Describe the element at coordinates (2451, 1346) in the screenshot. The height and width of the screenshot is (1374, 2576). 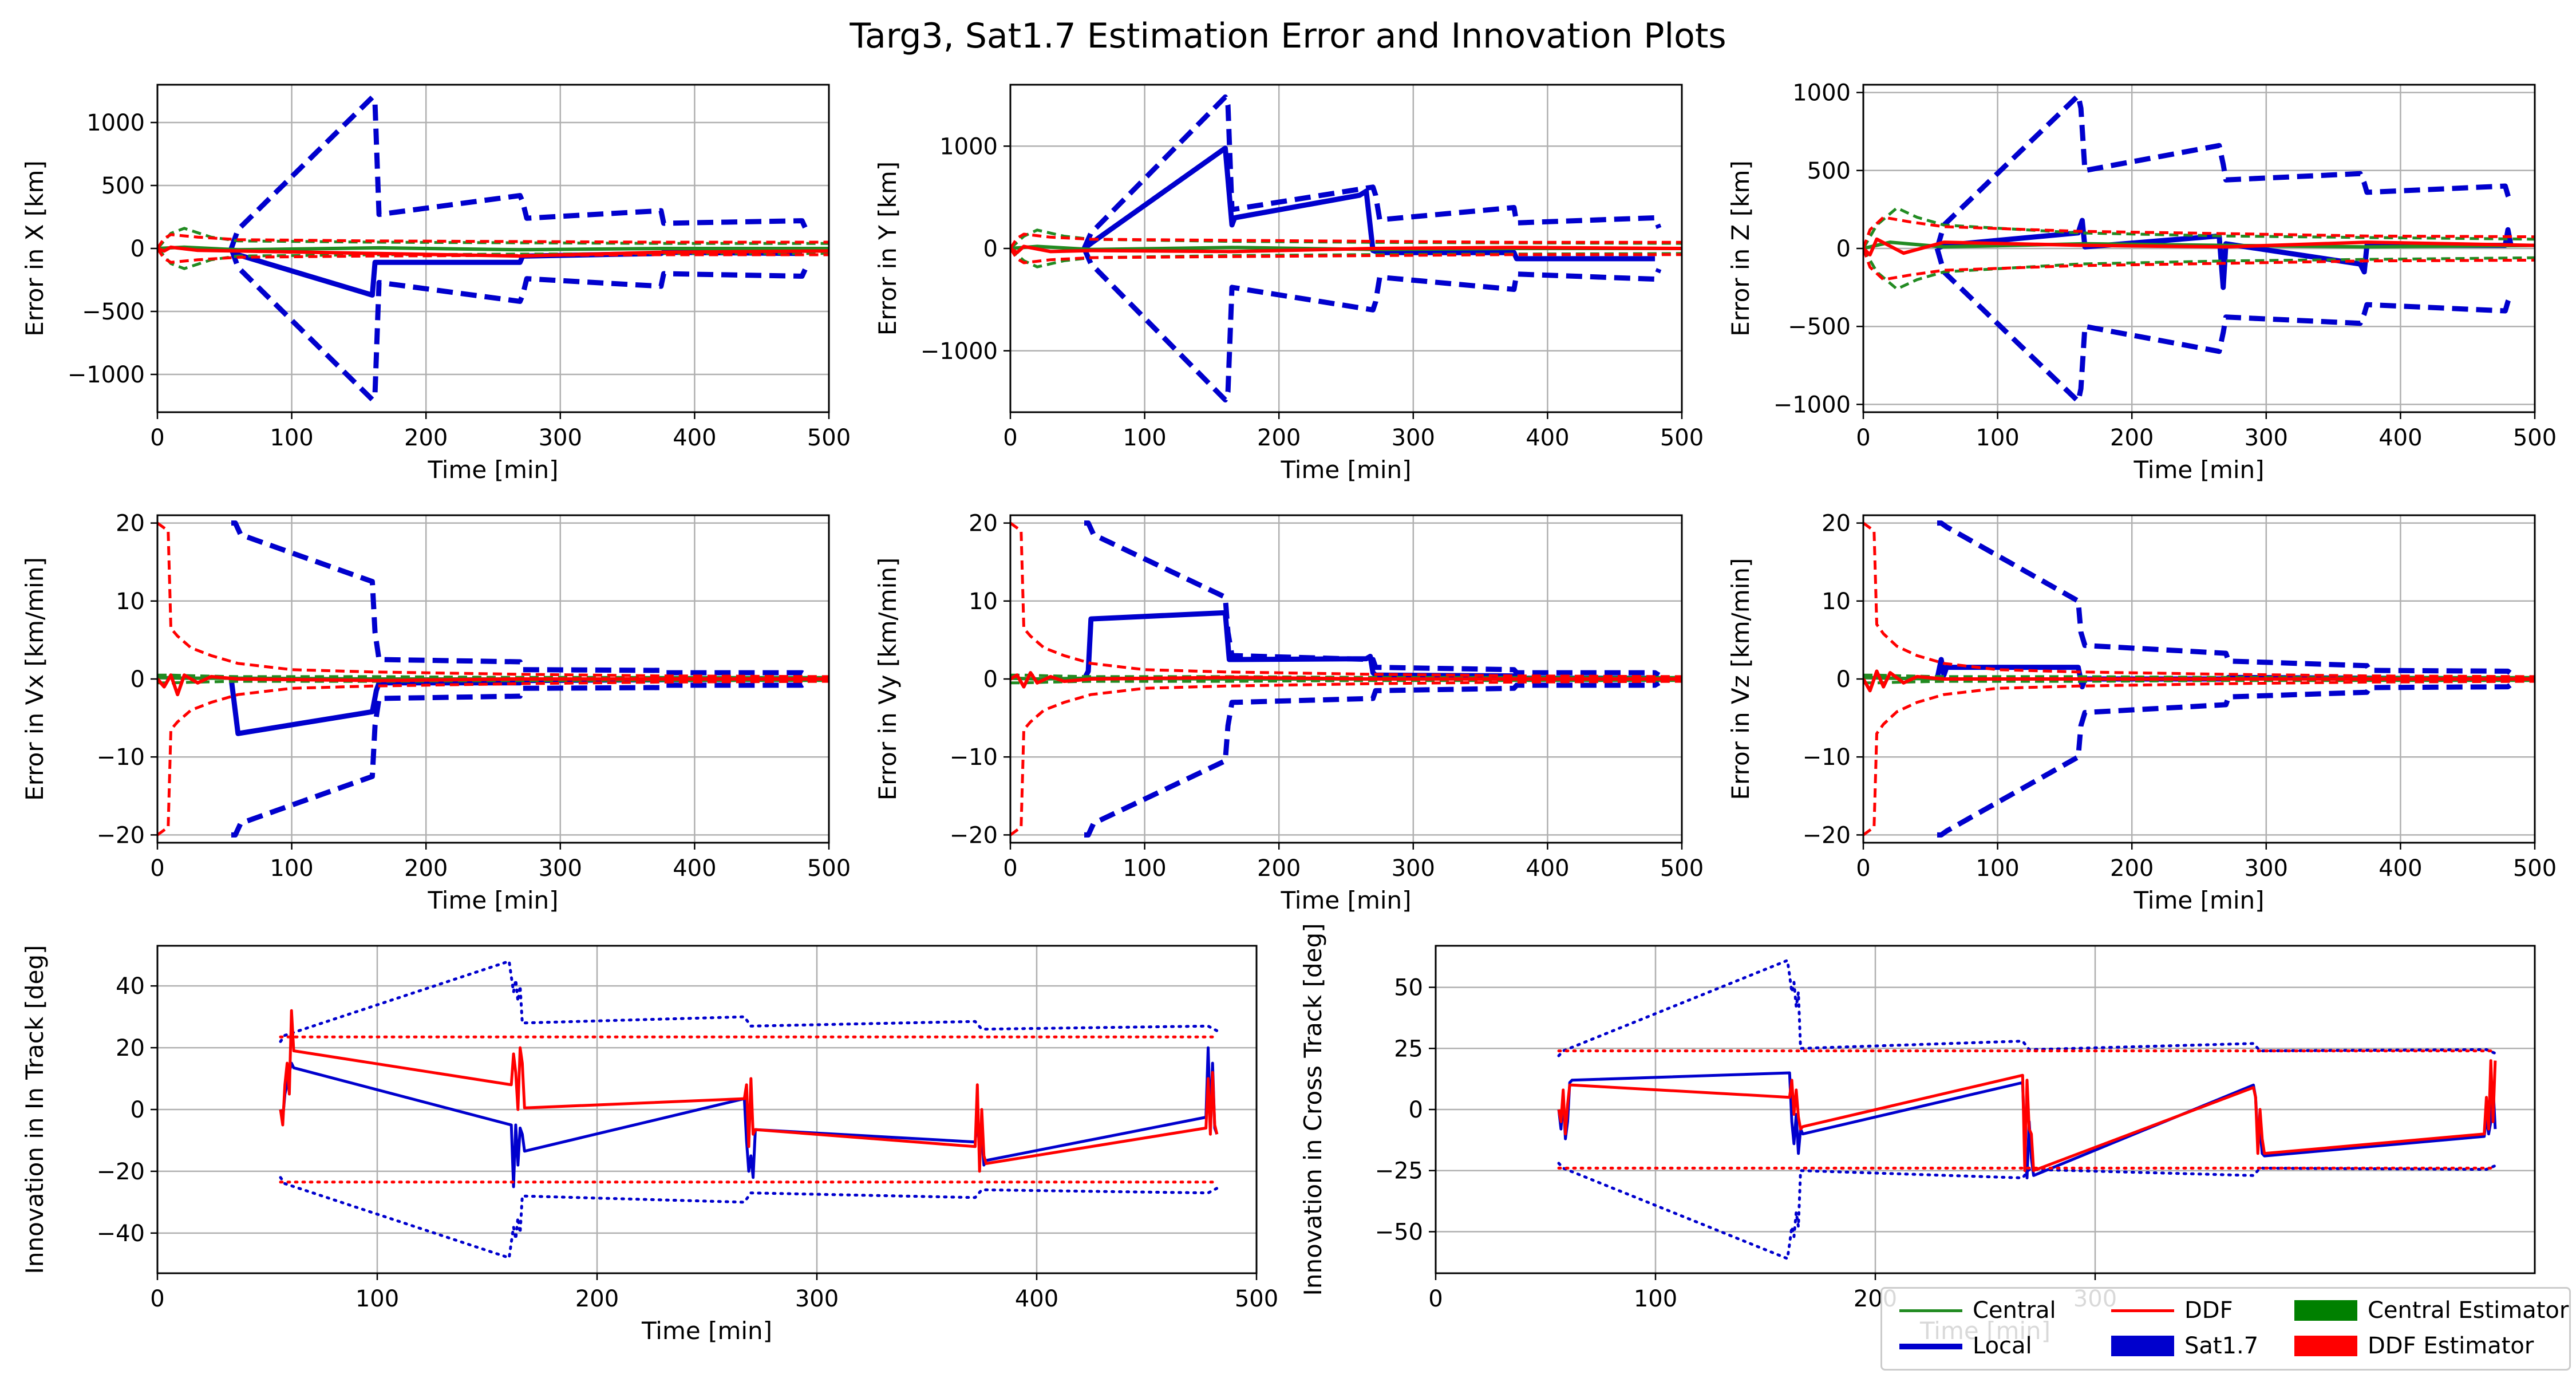
I see `legend-label-ddf-estimator: DDF Estimator` at that location.